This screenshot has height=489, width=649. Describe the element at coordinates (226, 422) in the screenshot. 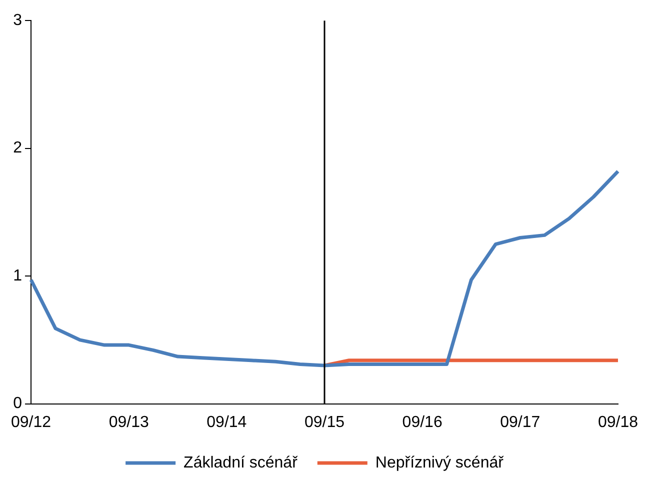

I see `x-tick-label: 09/14` at that location.